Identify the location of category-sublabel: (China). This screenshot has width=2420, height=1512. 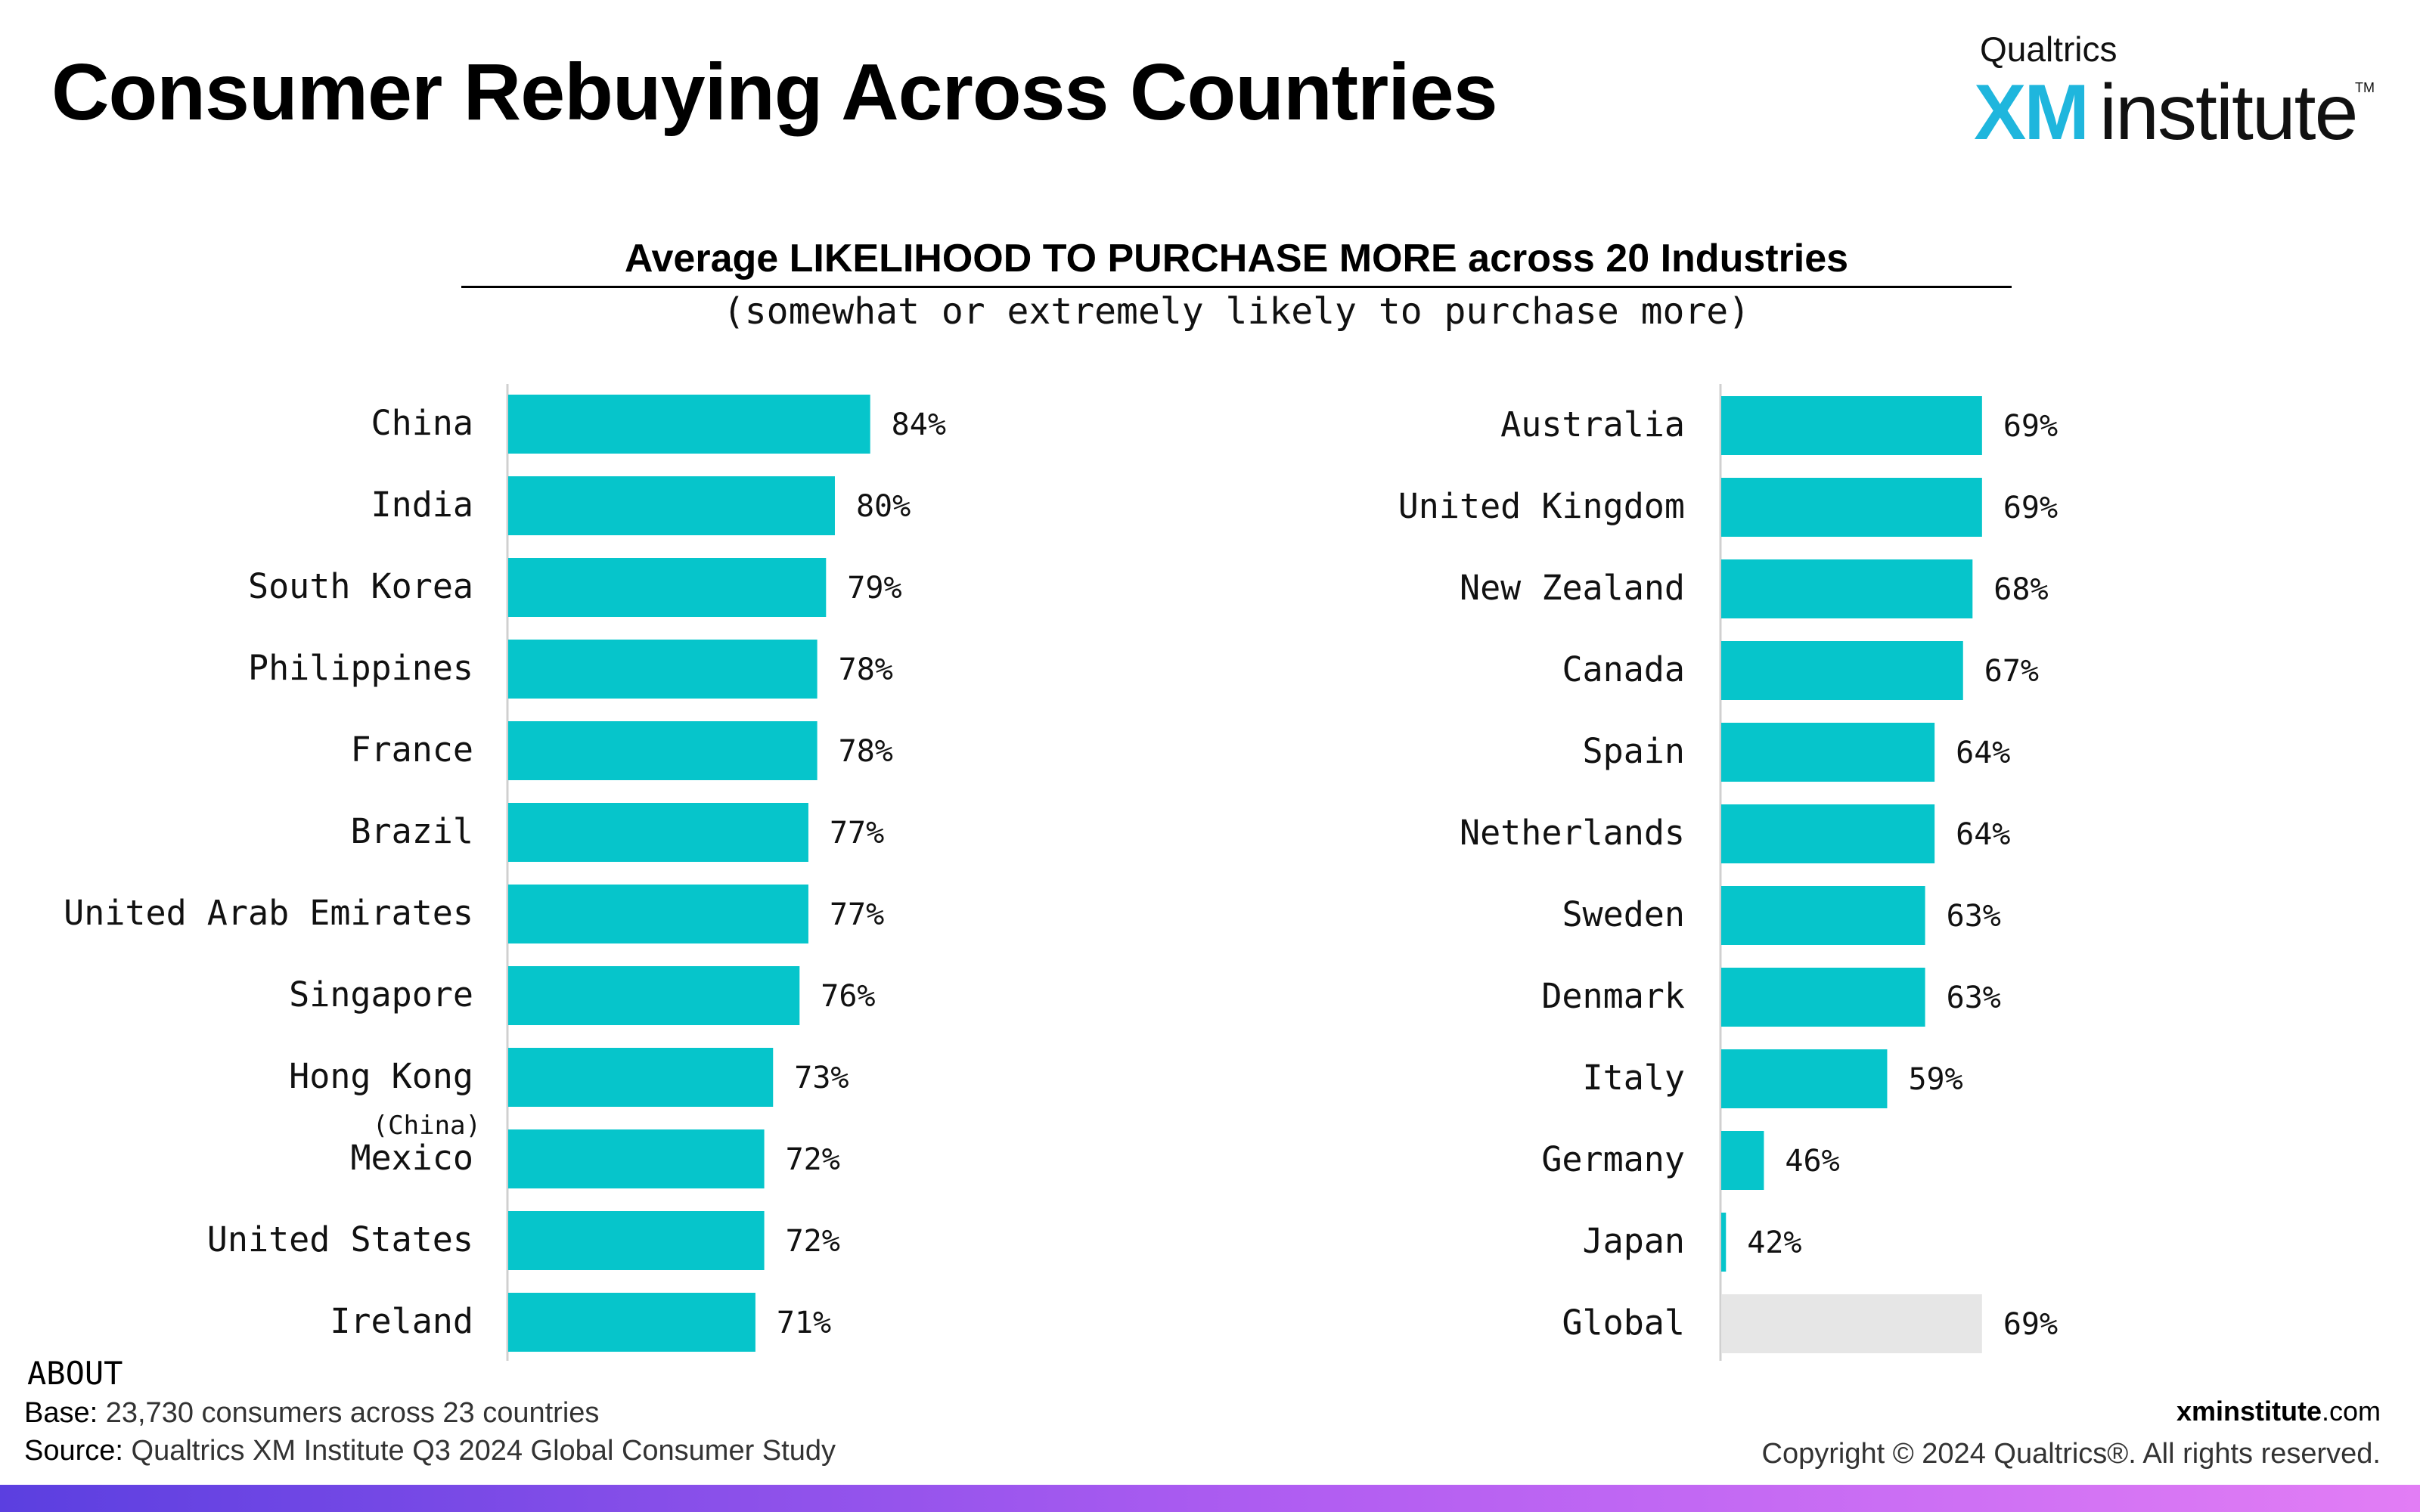
(427, 1126).